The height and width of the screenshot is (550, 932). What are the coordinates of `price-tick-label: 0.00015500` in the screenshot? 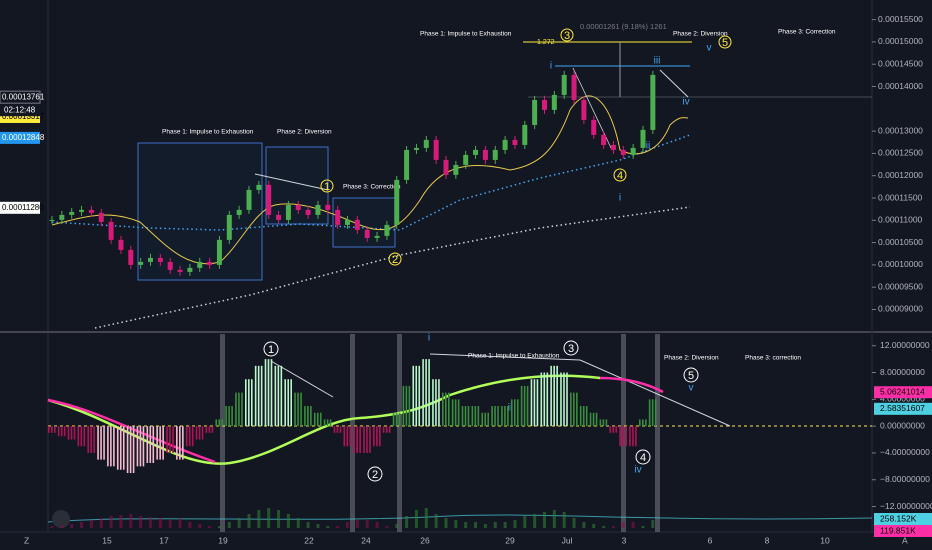 It's located at (900, 19).